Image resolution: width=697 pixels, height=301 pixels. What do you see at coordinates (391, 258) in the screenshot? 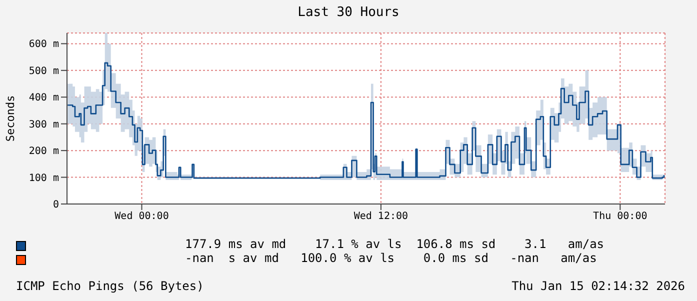
I see `text: -nan s av md 100.0 % av ls 0.0 ms sd -nan am/as` at bounding box center [391, 258].